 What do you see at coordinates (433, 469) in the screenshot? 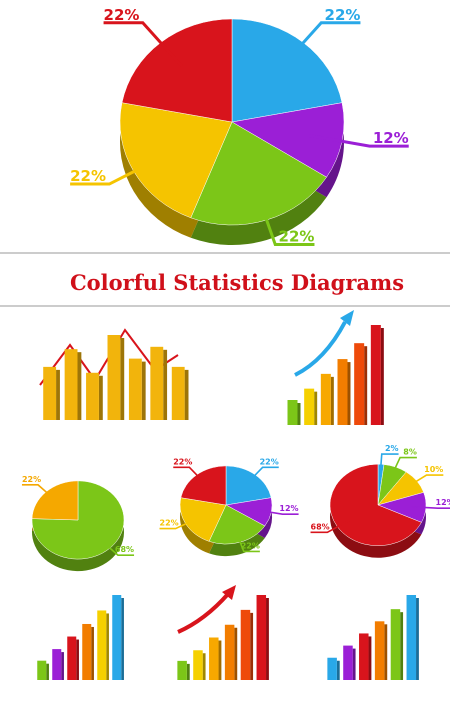
I see `value-label: 10%` at bounding box center [433, 469].